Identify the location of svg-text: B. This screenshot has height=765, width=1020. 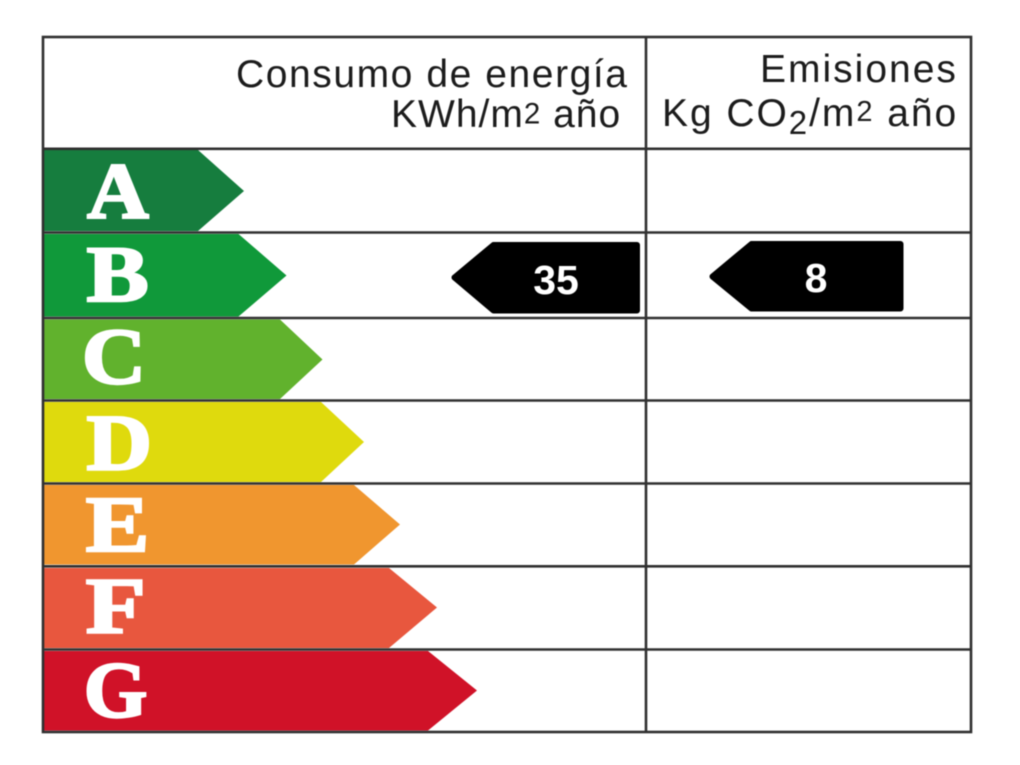
(118, 275).